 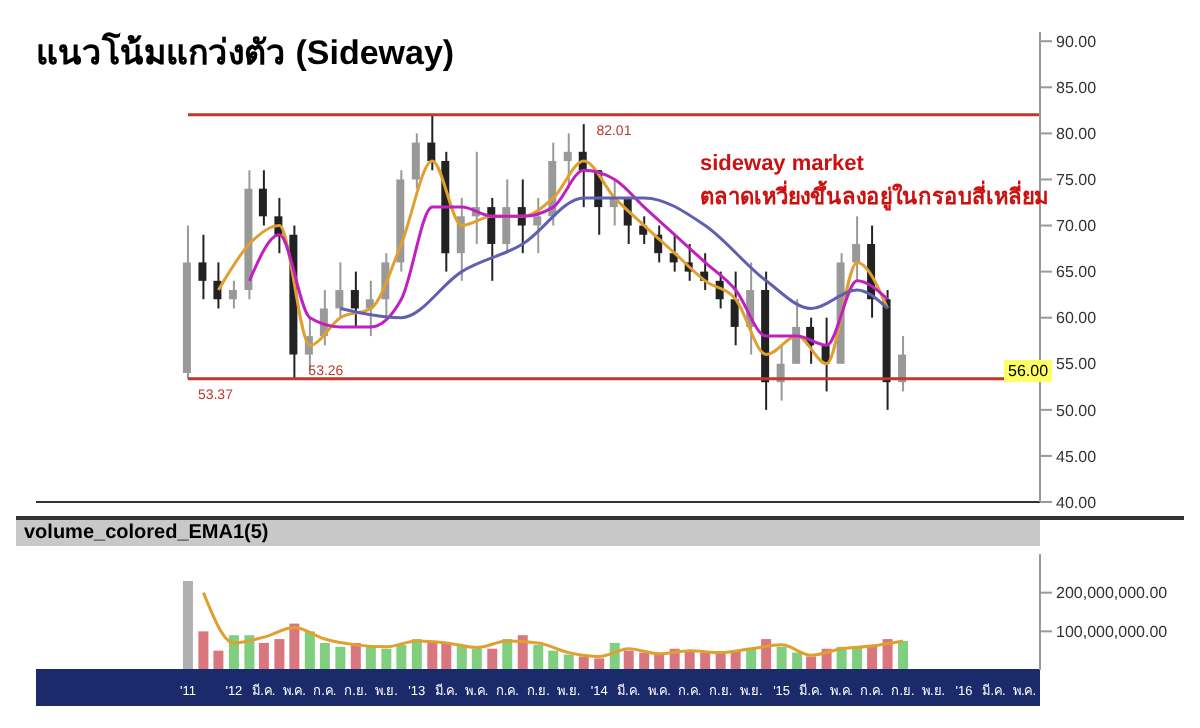 I want to click on y-tick-label: 80.00, so click(x=1077, y=134).